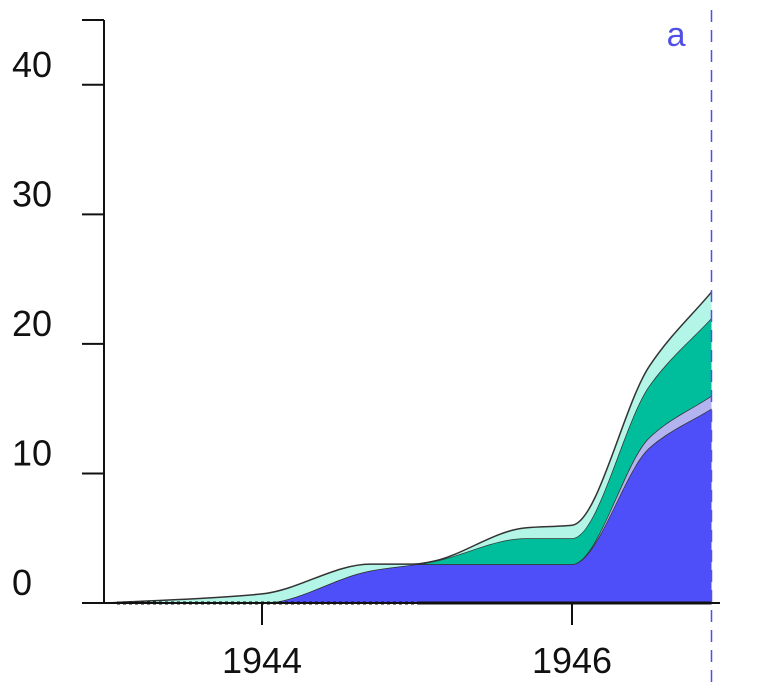 Image resolution: width=757 pixels, height=687 pixels. Describe the element at coordinates (22, 582) in the screenshot. I see `y-tick-label: 0` at that location.